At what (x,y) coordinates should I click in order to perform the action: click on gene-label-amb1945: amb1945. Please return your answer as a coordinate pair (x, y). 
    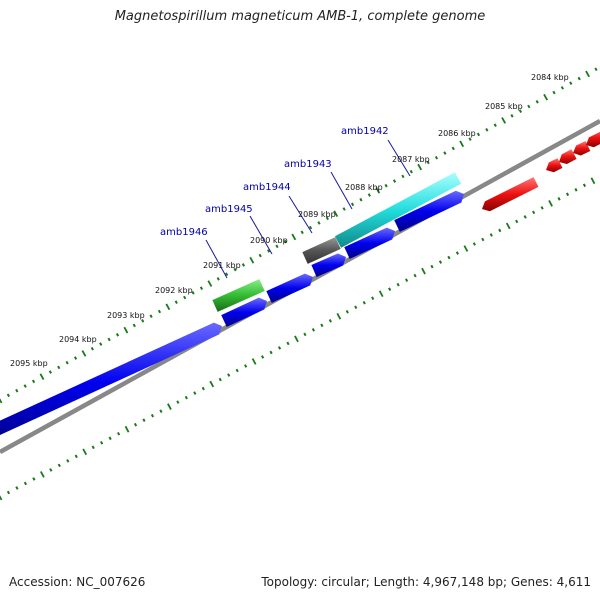
    Looking at the image, I should click on (229, 209).